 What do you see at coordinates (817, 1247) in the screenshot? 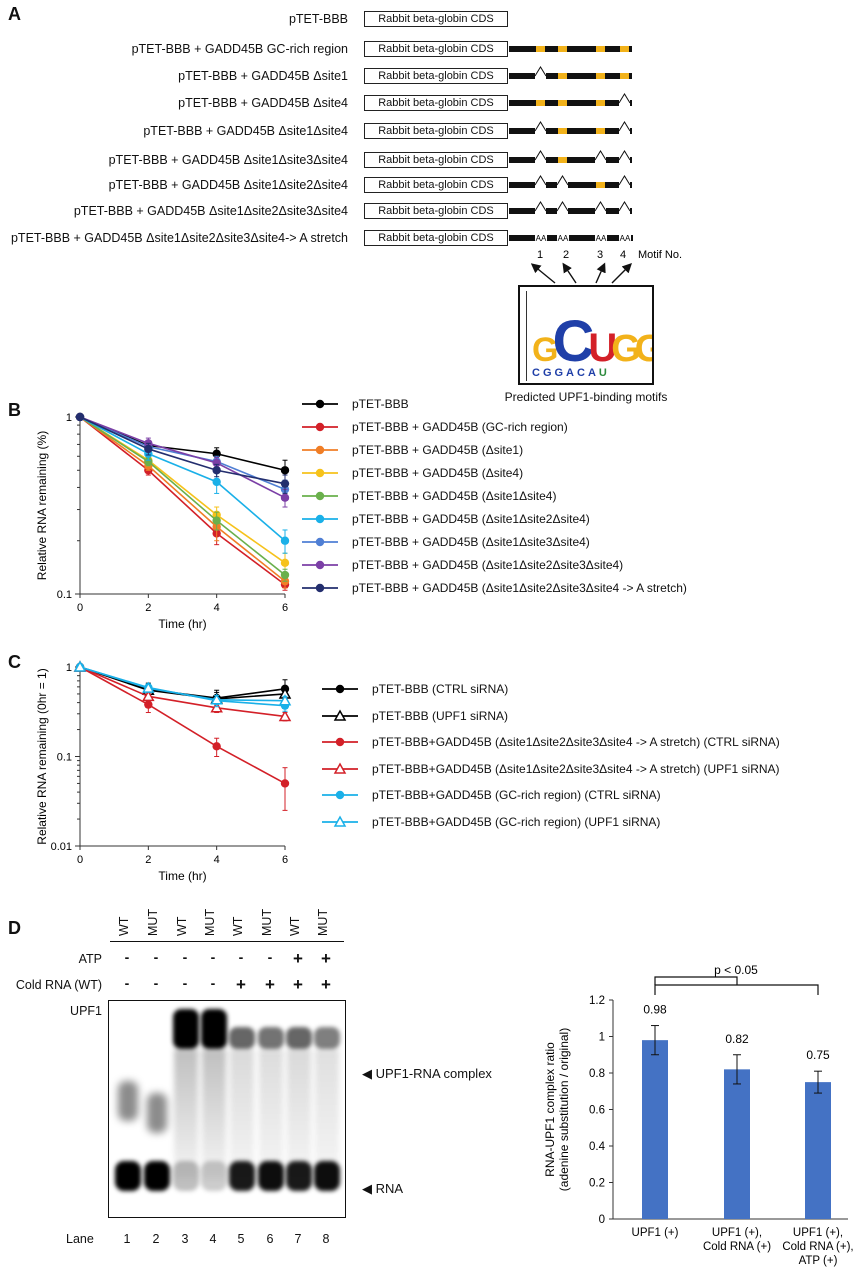
I see `bar-category-label: Cold RNA (+),` at bounding box center [817, 1247].